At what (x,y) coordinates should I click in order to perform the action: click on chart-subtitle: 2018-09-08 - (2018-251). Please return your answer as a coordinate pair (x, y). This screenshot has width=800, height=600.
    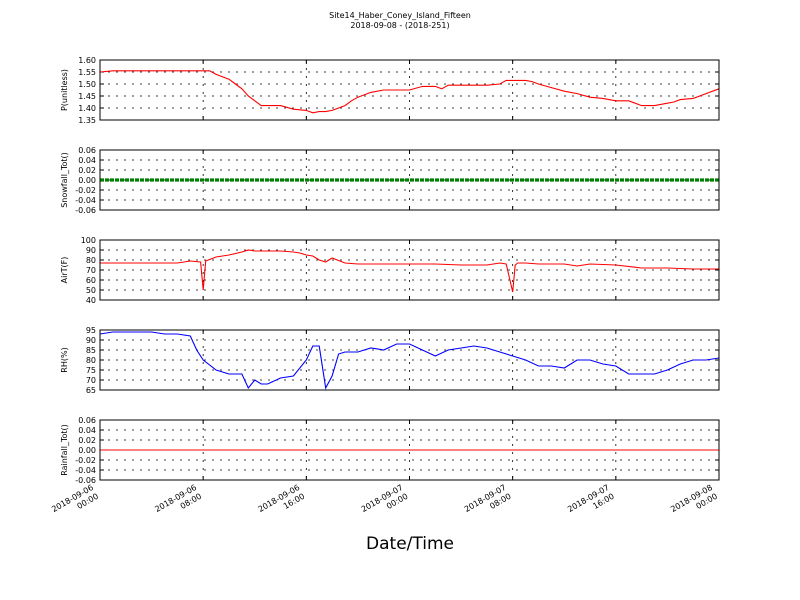
    Looking at the image, I should click on (400, 25).